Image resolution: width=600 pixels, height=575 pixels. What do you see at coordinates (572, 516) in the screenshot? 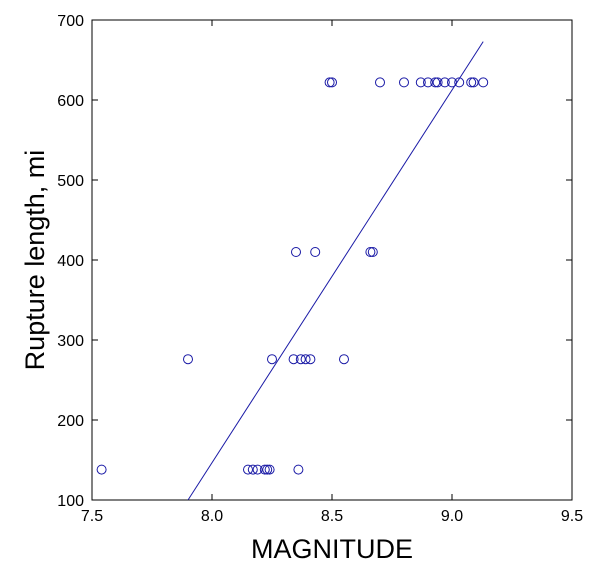
I see `x-tick-label: 9.5` at bounding box center [572, 516].